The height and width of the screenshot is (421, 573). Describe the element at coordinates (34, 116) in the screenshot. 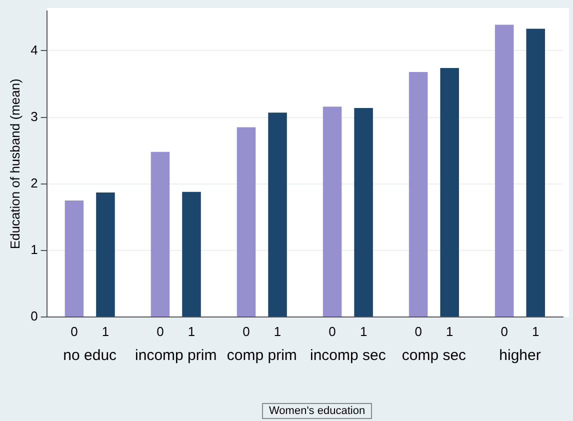

I see `y-tick-label: 3` at that location.